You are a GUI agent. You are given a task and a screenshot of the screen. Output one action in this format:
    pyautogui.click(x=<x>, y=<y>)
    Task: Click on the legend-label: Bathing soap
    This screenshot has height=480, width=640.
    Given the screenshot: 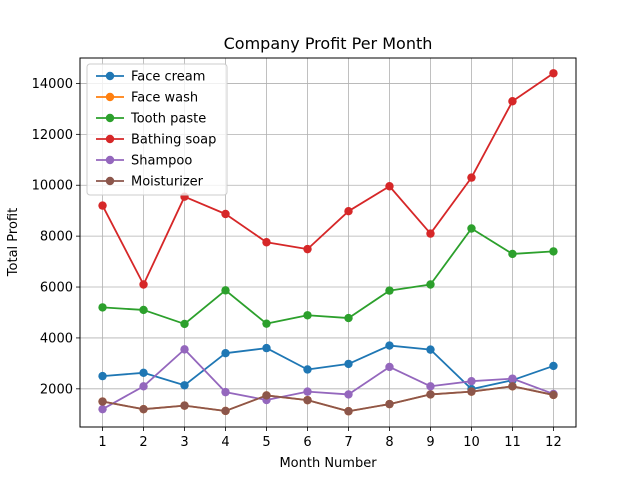 What is the action you would take?
    pyautogui.click(x=173, y=140)
    